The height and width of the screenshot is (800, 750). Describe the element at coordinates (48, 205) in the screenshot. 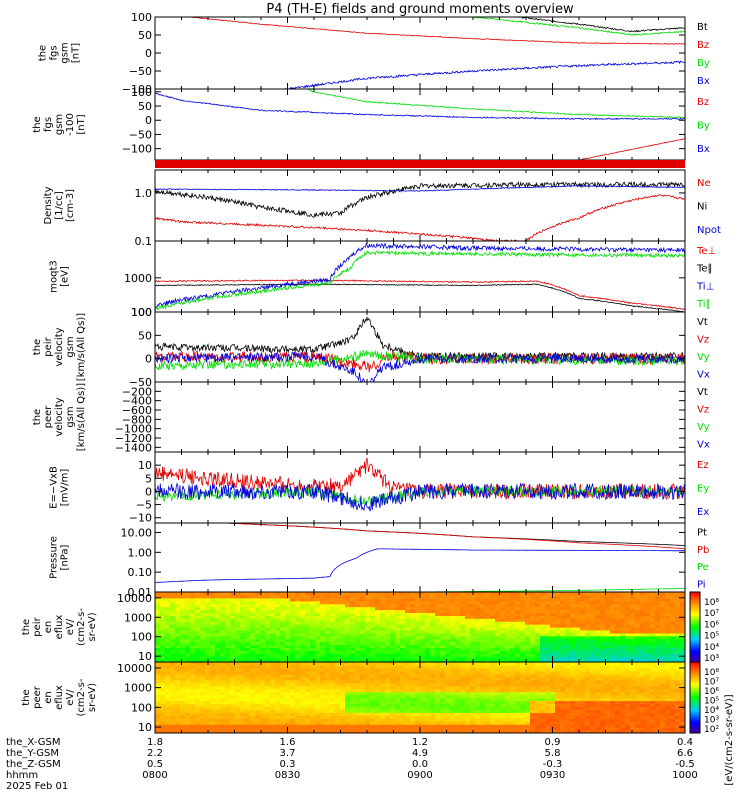

I see `ylabel-line: Density` at that location.